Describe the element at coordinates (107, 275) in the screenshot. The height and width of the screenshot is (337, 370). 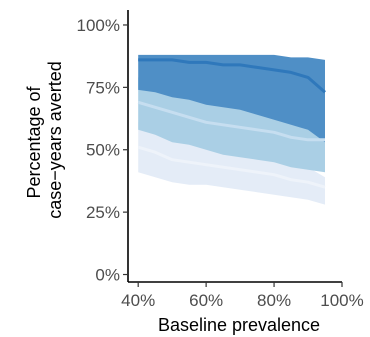
I see `y-tick-label: 0%` at that location.